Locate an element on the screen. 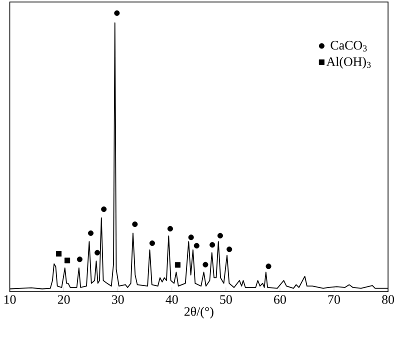 The image size is (400, 341). legend-label: Al(OH)$_{3}$ is located at coordinates (348, 62).